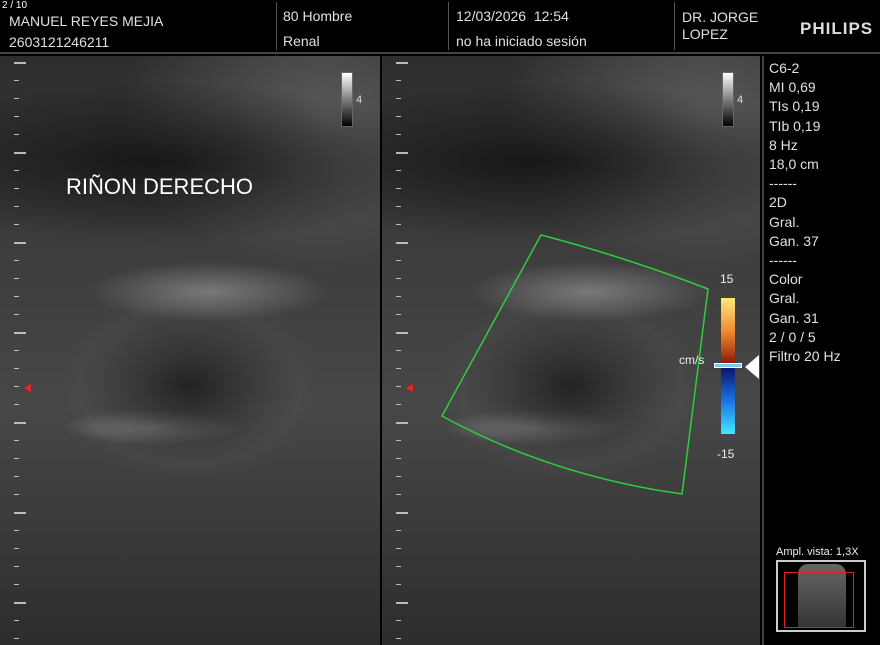  I want to click on zoom-thumbnail, so click(821, 596).